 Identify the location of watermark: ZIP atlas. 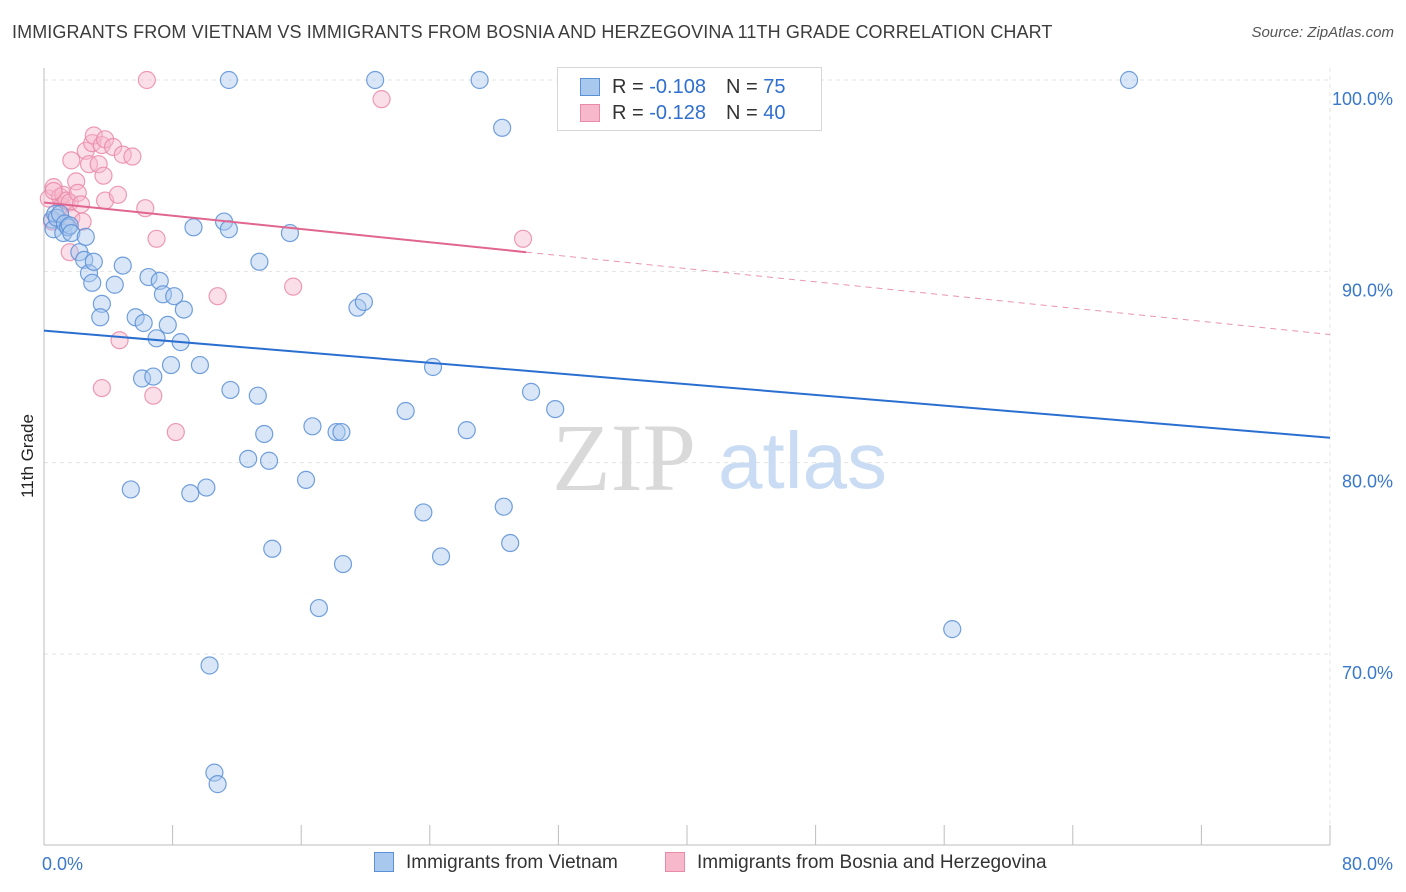
(719, 457).